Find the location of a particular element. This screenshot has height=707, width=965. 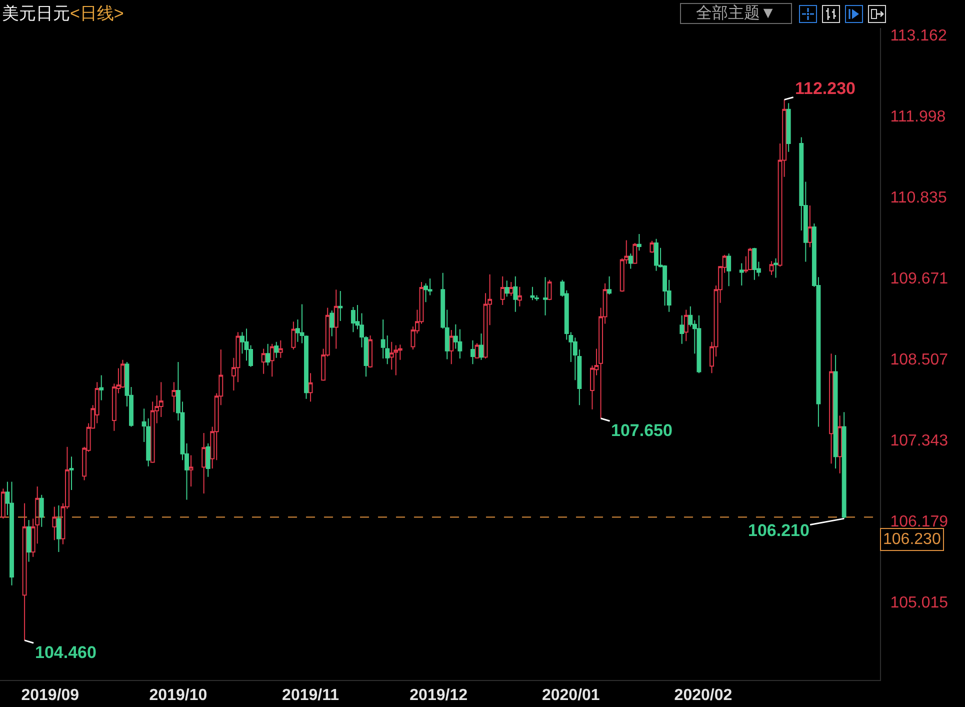

x-tick-label: 2019/09 is located at coordinates (50, 695).